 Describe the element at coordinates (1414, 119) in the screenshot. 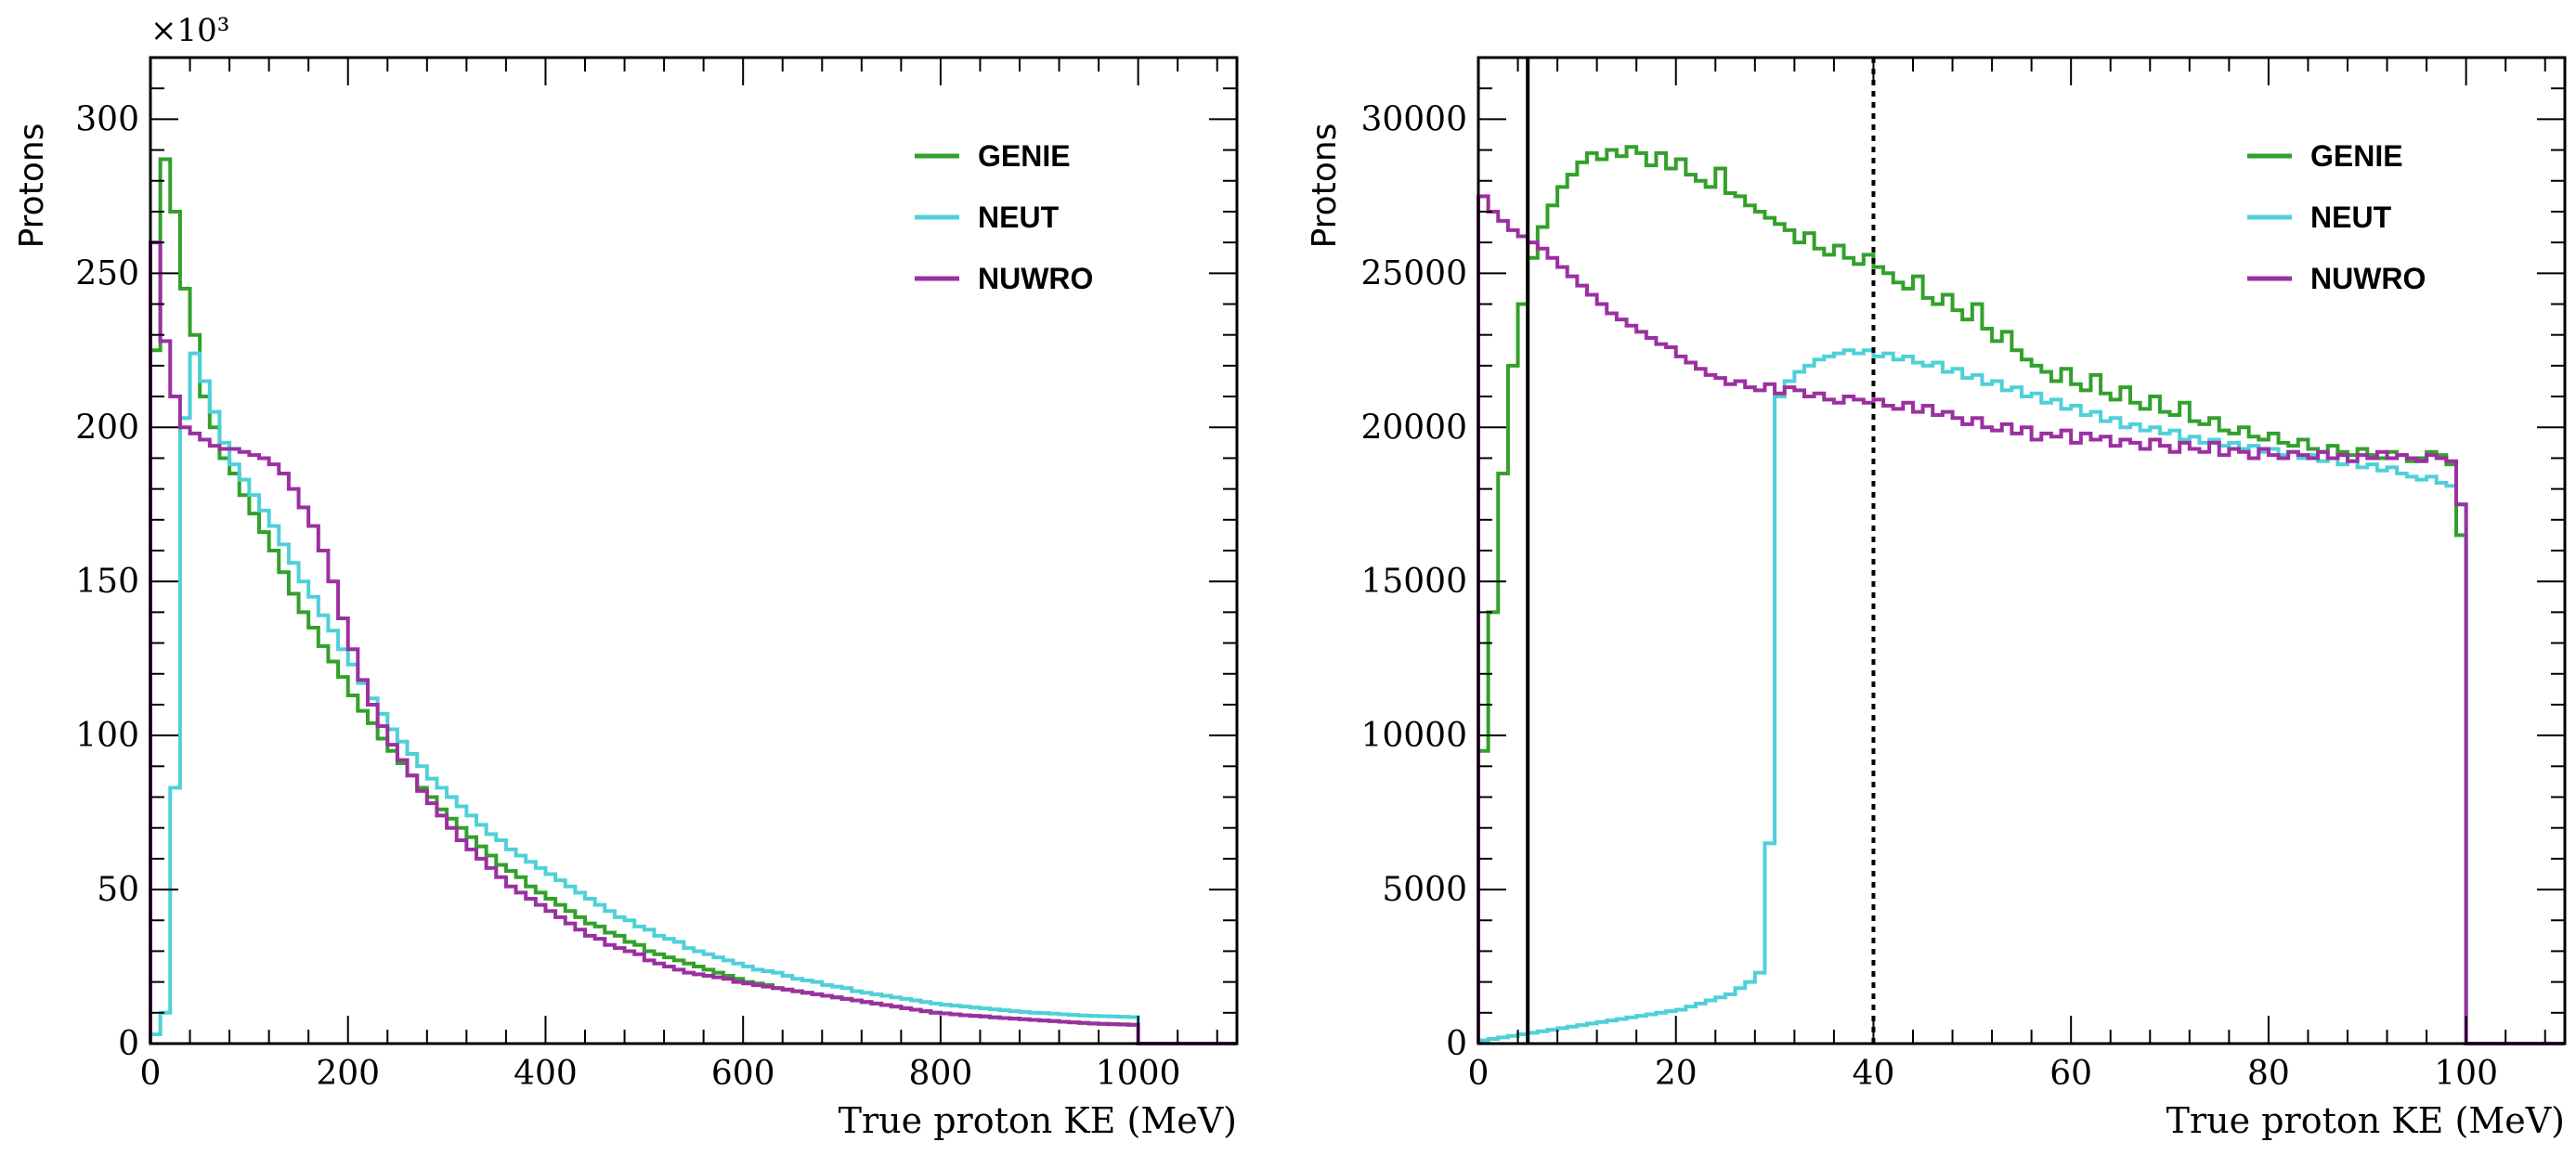

I see `right-y-tick-label: 30000` at that location.